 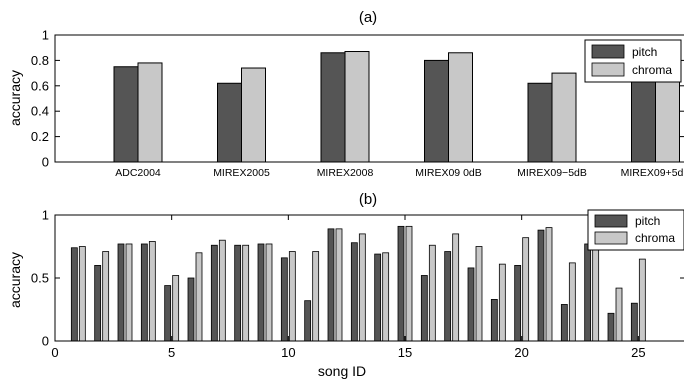 I want to click on panel-b-x-tick-label: 25, so click(x=638, y=352).